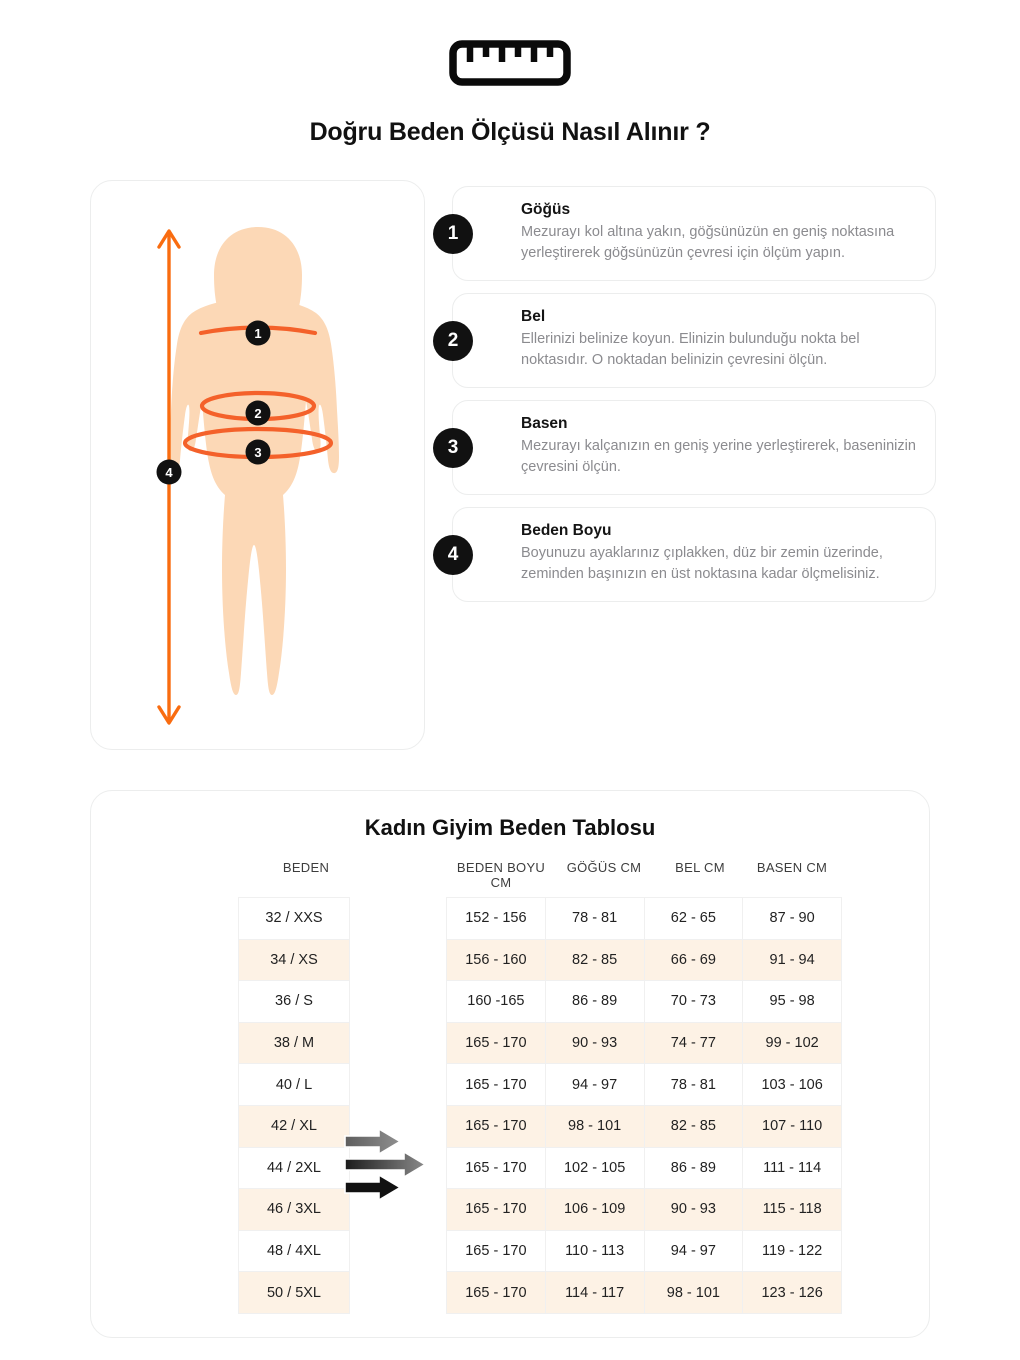 The width and height of the screenshot is (1020, 1360). I want to click on decorative-arrows, so click(393, 1165).